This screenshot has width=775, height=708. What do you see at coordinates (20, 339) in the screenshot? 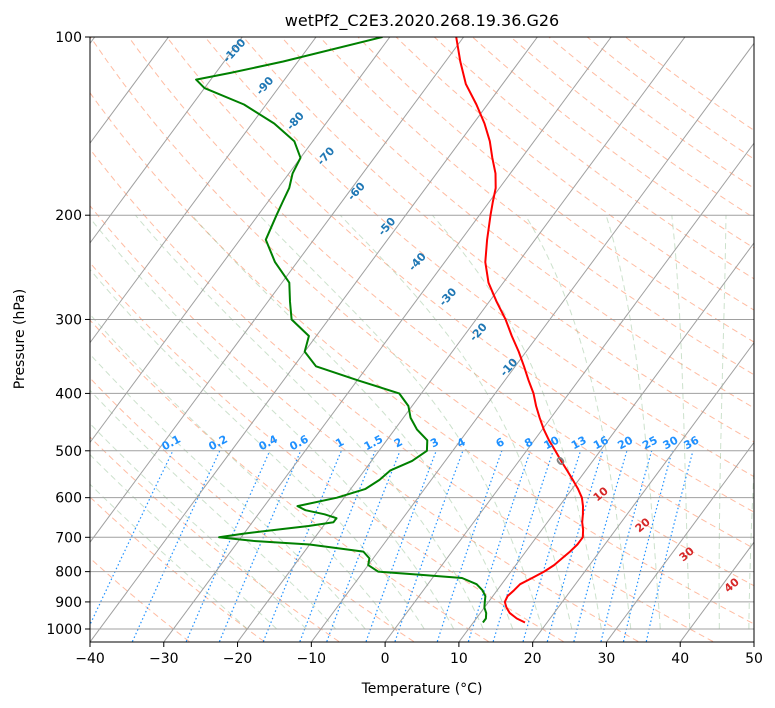
I see `y-axis-title: Pressure (hPa)` at bounding box center [20, 339].